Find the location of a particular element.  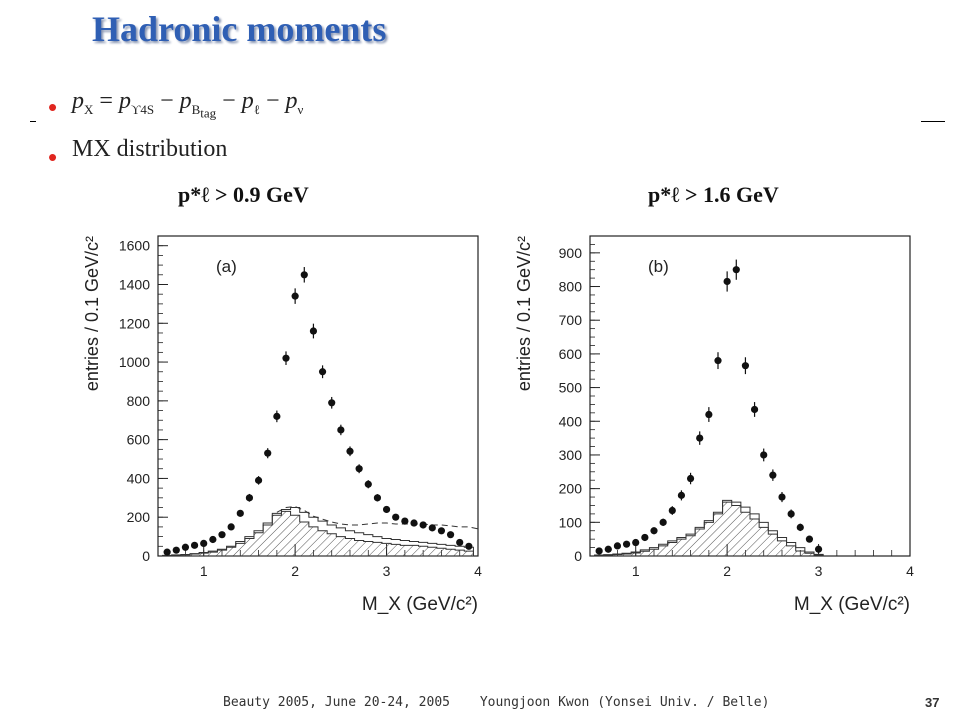

y-tick-label: 900 is located at coordinates (571, 253).